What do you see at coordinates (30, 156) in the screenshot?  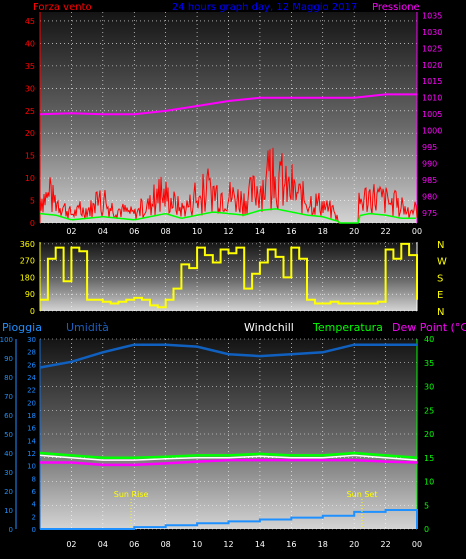 I see `panel1-left-tick: 15` at bounding box center [30, 156].